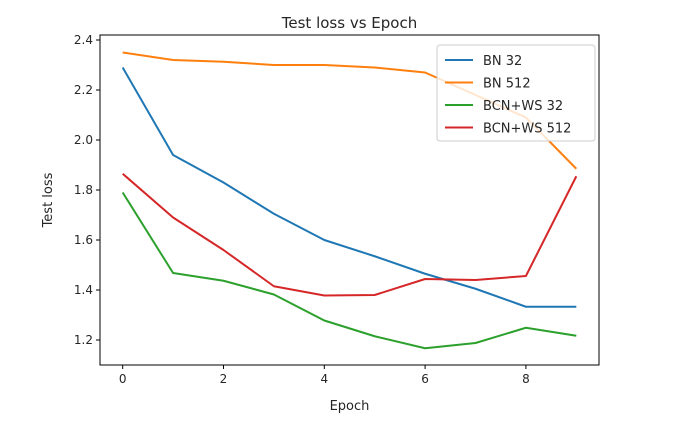 The image size is (682, 439). I want to click on y-axis: 1.2 1.4 1.6 1.8 2.0 2.2 2.4, so click(87, 190).